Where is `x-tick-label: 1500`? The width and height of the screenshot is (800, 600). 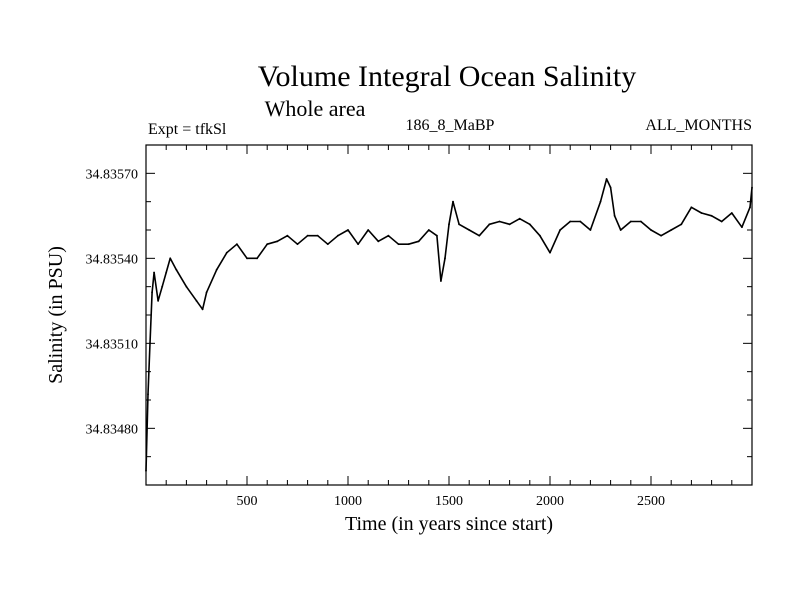 x-tick-label: 1500 is located at coordinates (449, 501).